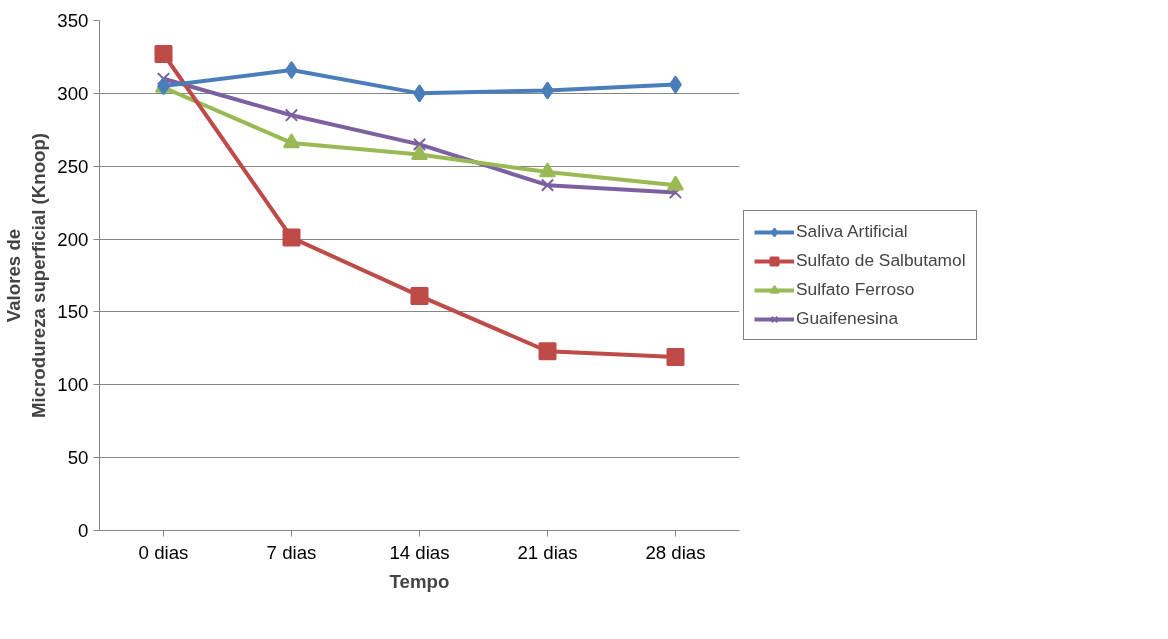 This screenshot has width=1168, height=639. I want to click on x-tick-label: 7 dias, so click(291, 552).